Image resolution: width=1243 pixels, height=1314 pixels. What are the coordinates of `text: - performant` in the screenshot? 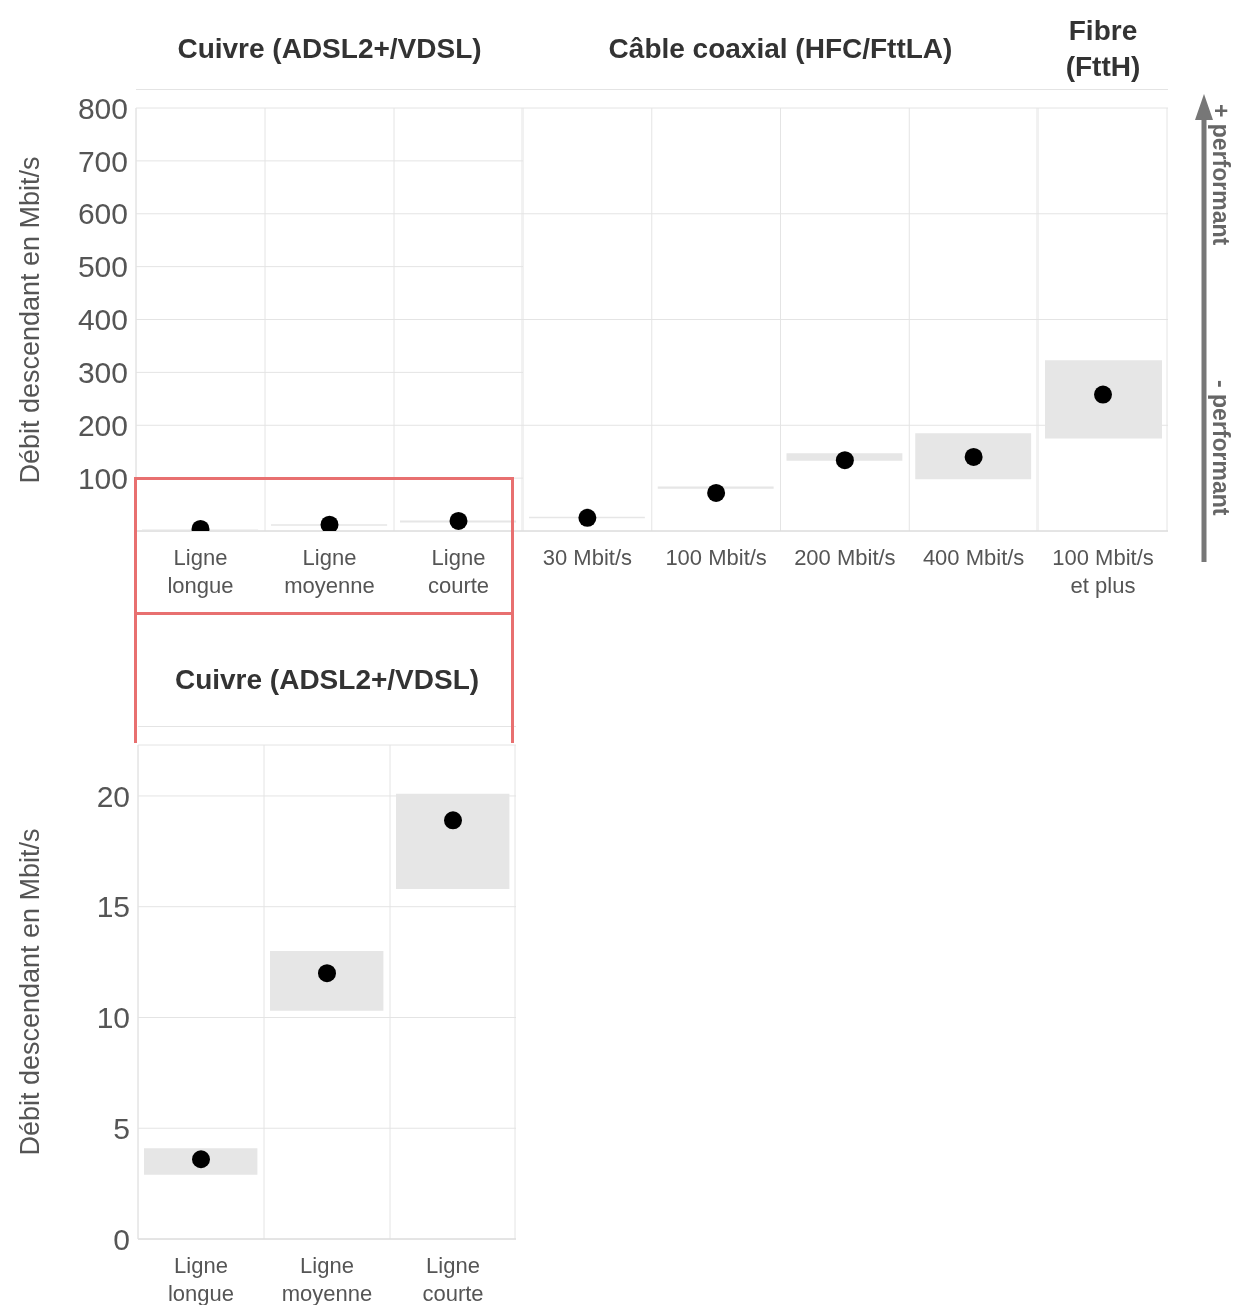 It's located at (1220, 448).